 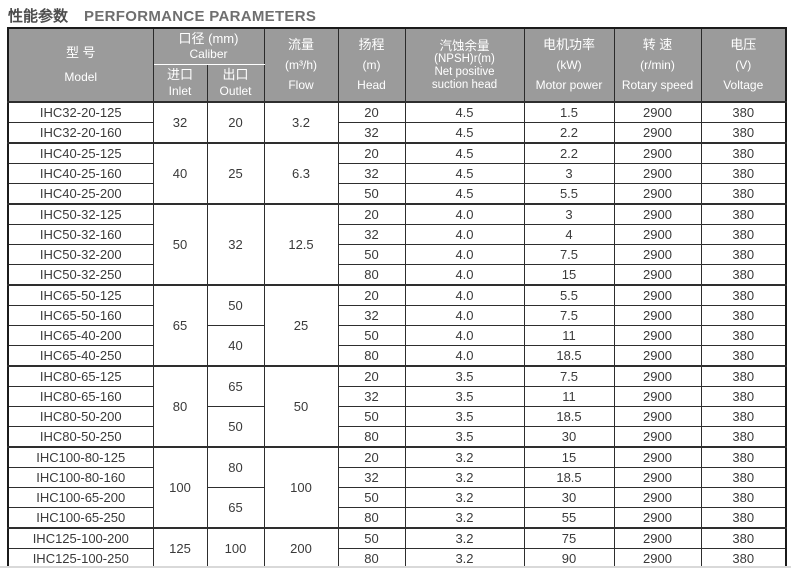 What do you see at coordinates (80, 65) in the screenshot?
I see `col-header-model: 型 号 Model` at bounding box center [80, 65].